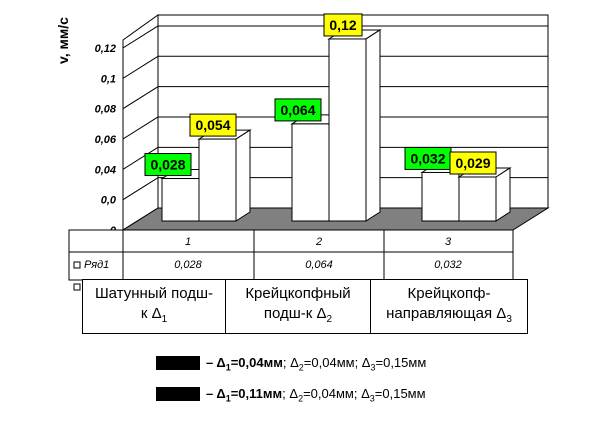 Image resolution: width=598 pixels, height=421 pixels. What do you see at coordinates (448, 265) in the screenshot?
I see `table-cell: 0,032` at bounding box center [448, 265].